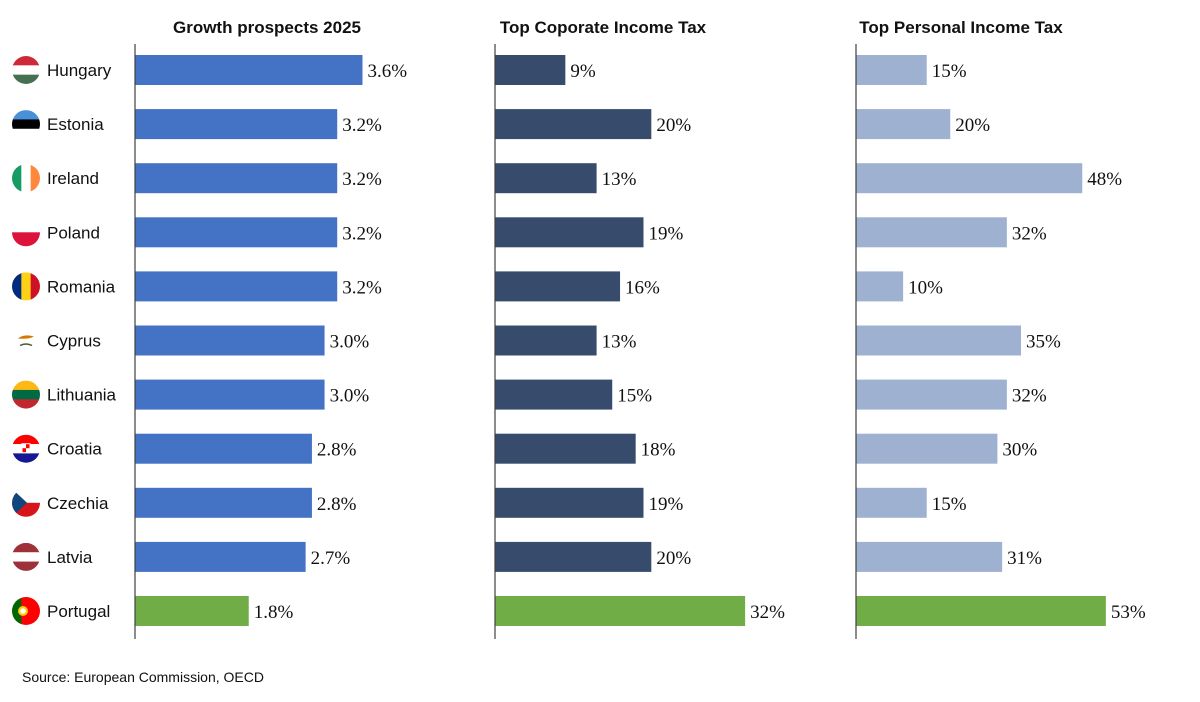 The width and height of the screenshot is (1200, 702). What do you see at coordinates (81, 286) in the screenshot?
I see `country-label: Romania` at bounding box center [81, 286].